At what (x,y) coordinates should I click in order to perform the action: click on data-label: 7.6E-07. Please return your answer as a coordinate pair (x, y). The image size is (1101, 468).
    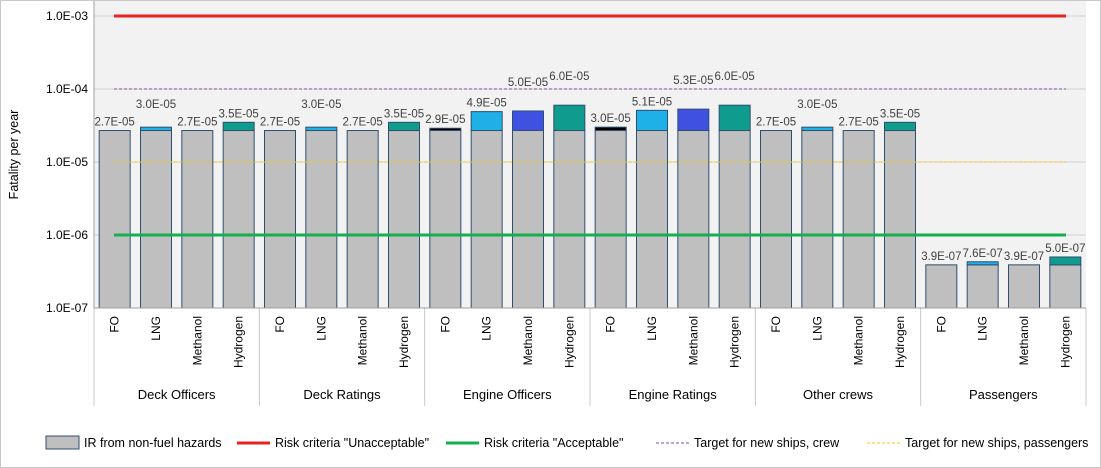
    Looking at the image, I should click on (983, 254).